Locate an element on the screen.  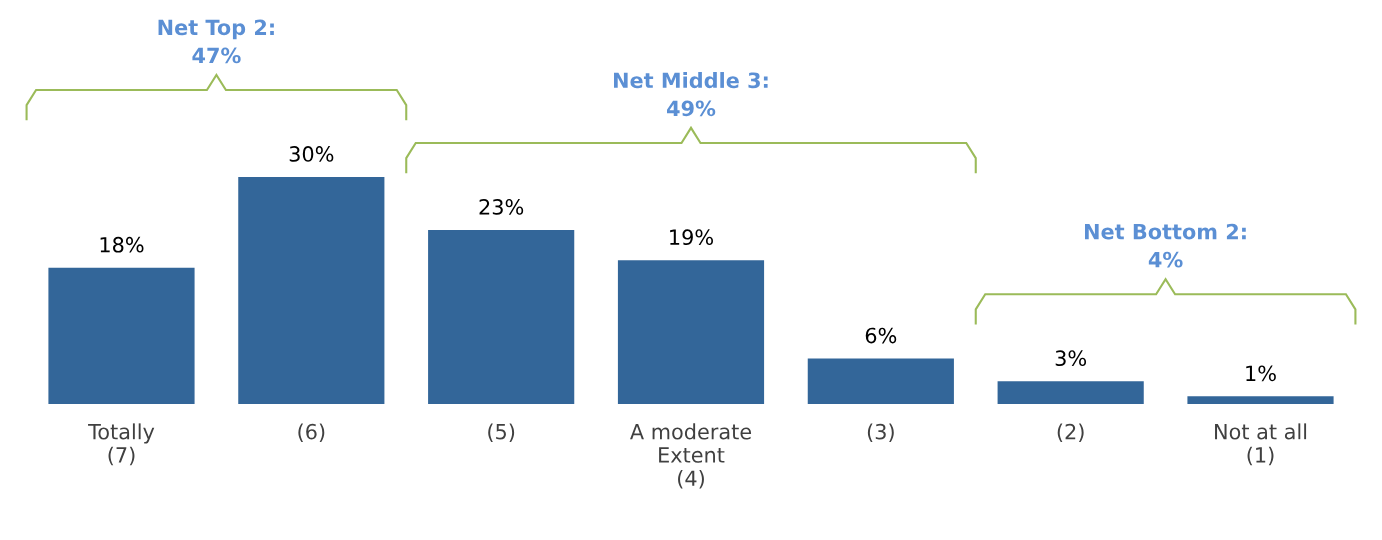
data-label: 30% is located at coordinates (311, 154).